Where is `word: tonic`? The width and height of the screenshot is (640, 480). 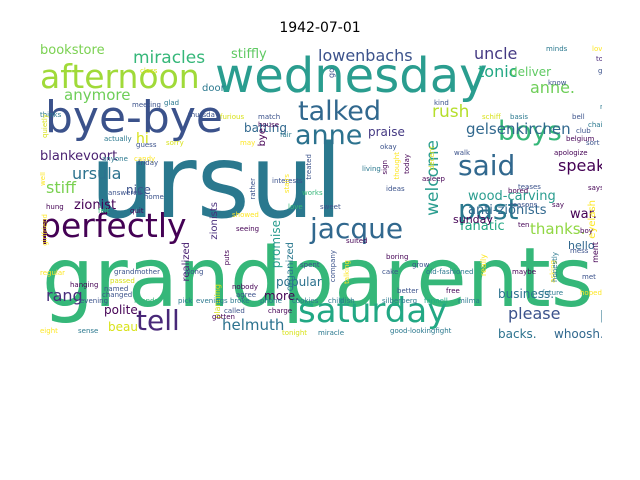
word: tonic is located at coordinates (498, 71).